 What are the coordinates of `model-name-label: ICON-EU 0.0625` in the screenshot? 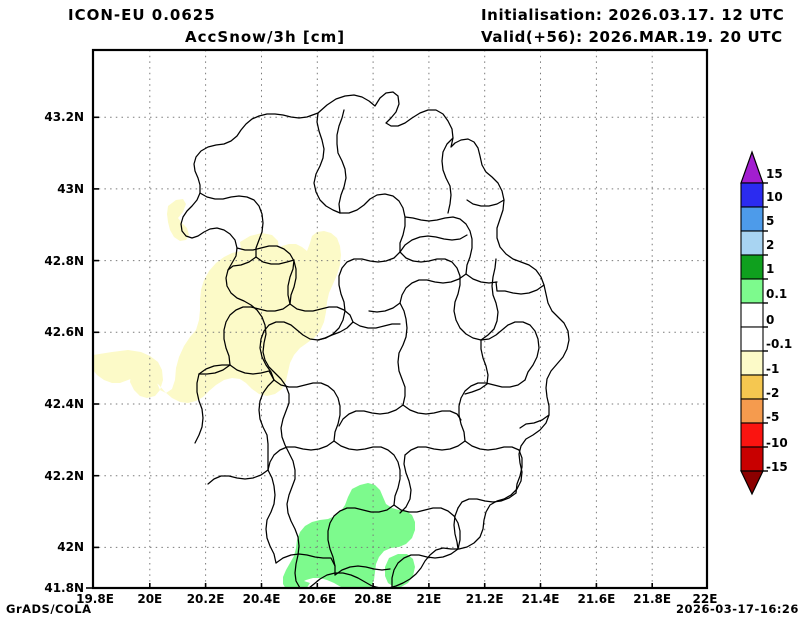 It's located at (142, 15).